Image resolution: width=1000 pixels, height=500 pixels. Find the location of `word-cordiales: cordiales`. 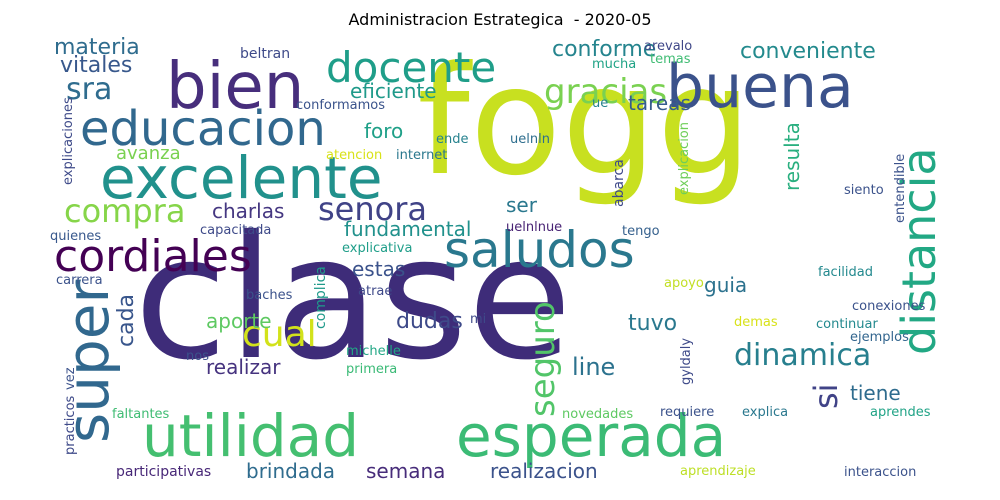

word-cordiales: cordiales is located at coordinates (153, 256).